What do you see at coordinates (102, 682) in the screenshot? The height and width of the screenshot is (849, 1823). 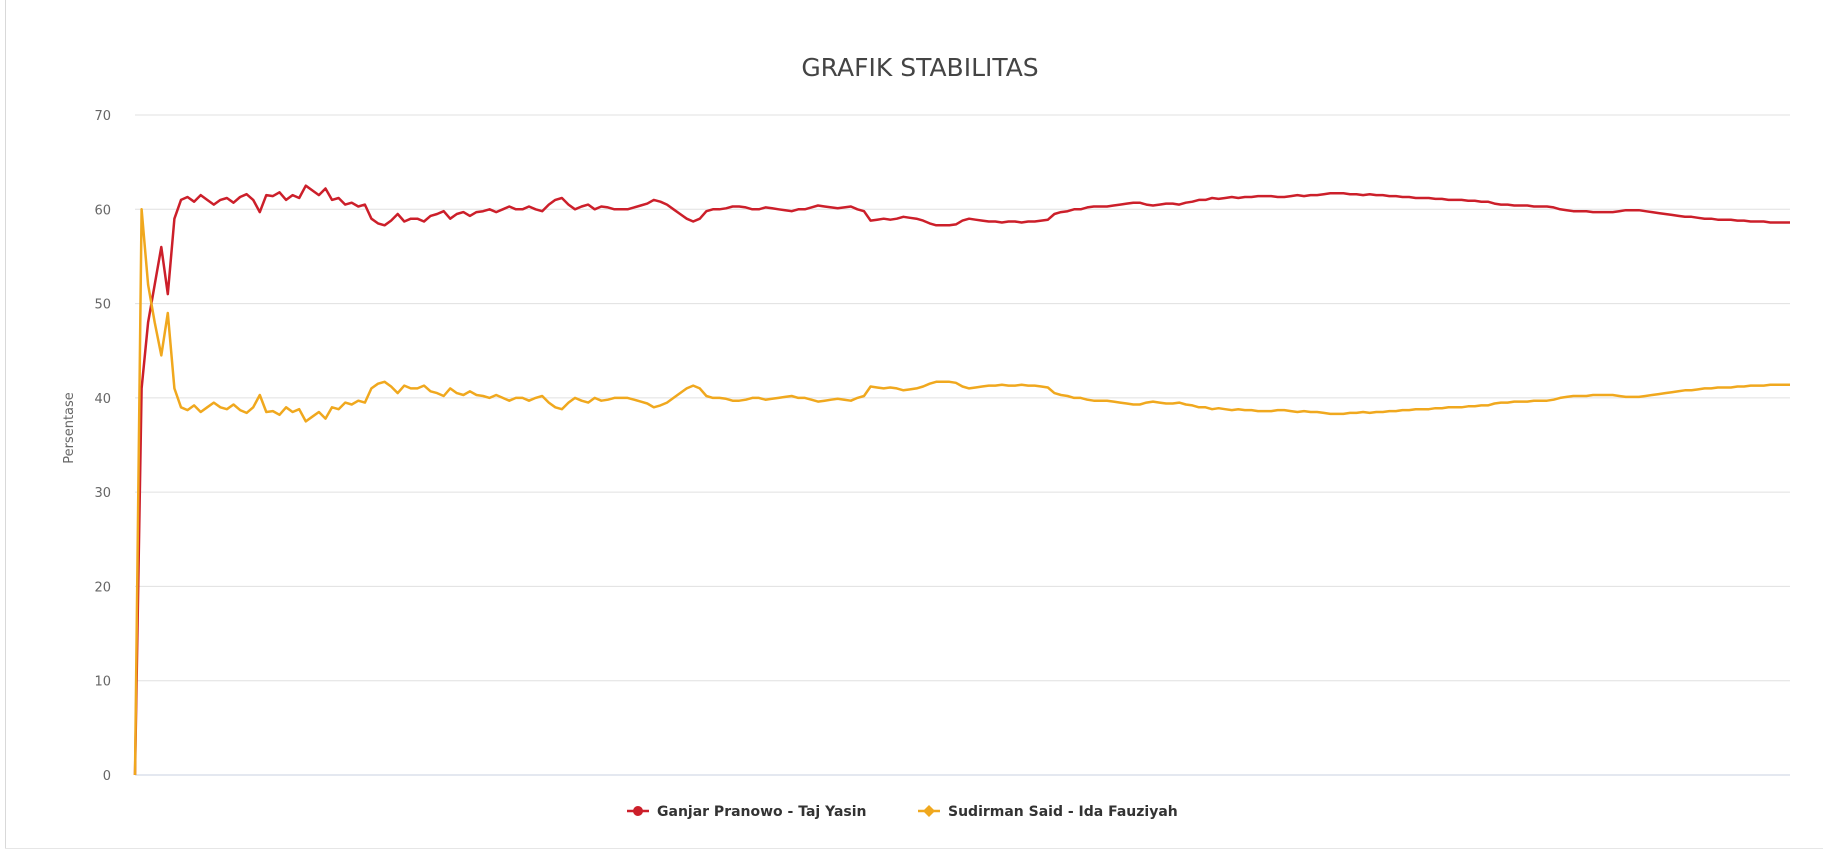 I see `y-tick-label-10: 10` at bounding box center [102, 682].